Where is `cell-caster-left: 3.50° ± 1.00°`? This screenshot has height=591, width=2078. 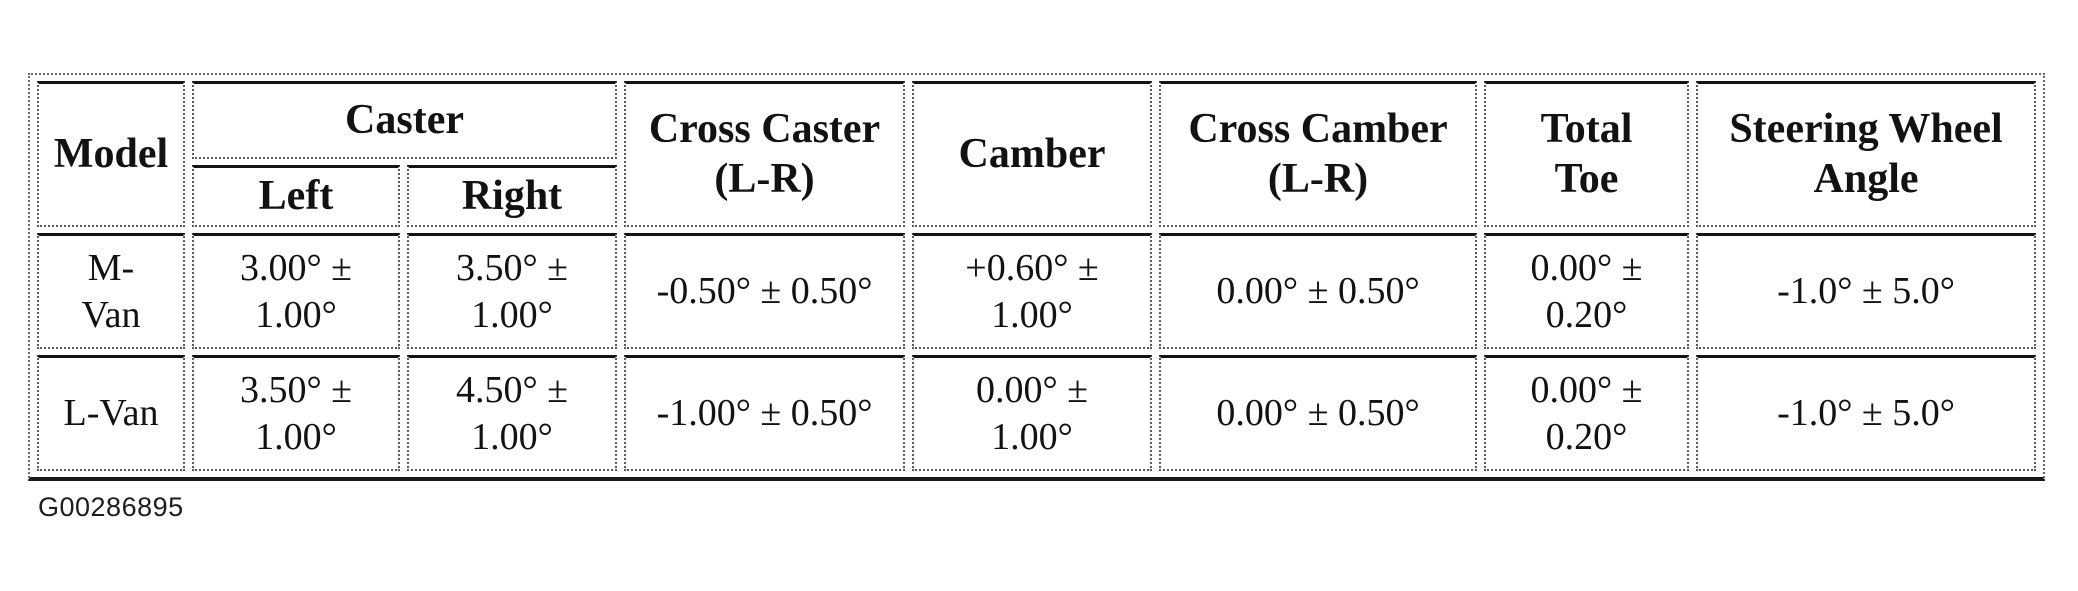 cell-caster-left: 3.50° ± 1.00° is located at coordinates (296, 413).